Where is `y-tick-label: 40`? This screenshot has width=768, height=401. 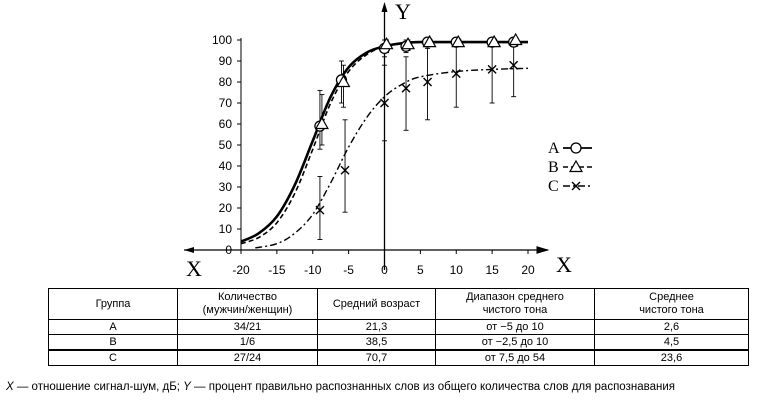
y-tick-label: 40 is located at coordinates (226, 166).